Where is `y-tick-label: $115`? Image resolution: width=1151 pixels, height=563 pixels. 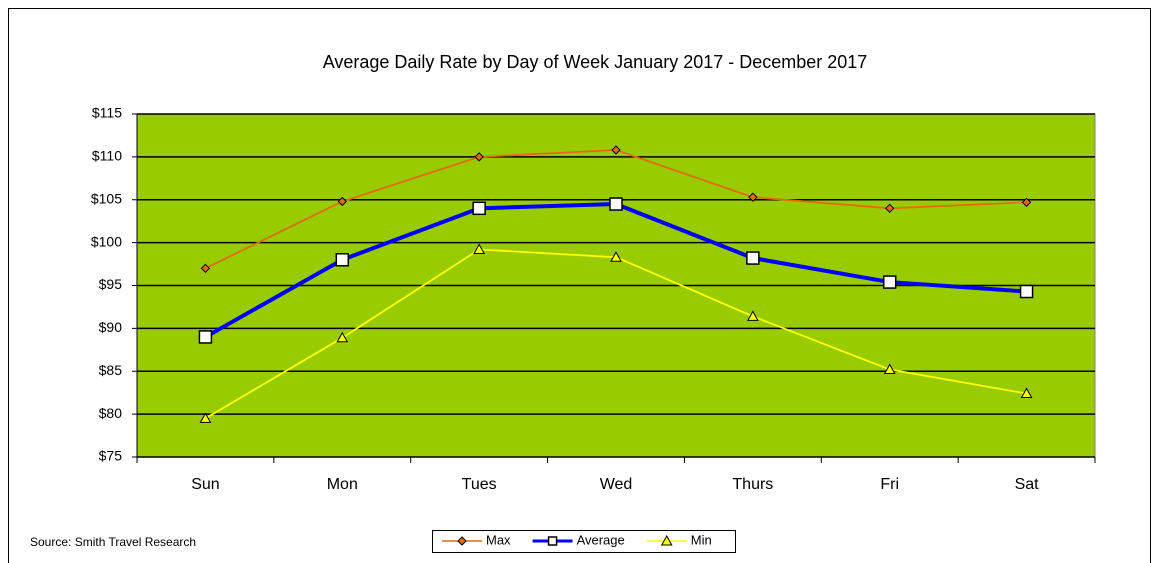 y-tick-label: $115 is located at coordinates (107, 113).